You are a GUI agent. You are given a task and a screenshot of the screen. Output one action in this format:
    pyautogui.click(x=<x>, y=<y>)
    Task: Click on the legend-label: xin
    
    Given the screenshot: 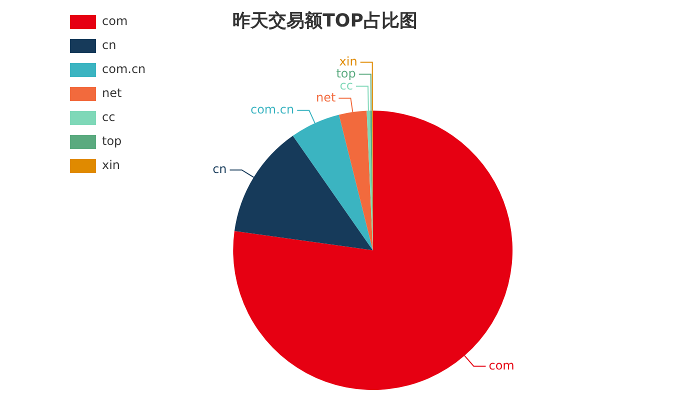 What is the action you would take?
    pyautogui.click(x=111, y=165)
    